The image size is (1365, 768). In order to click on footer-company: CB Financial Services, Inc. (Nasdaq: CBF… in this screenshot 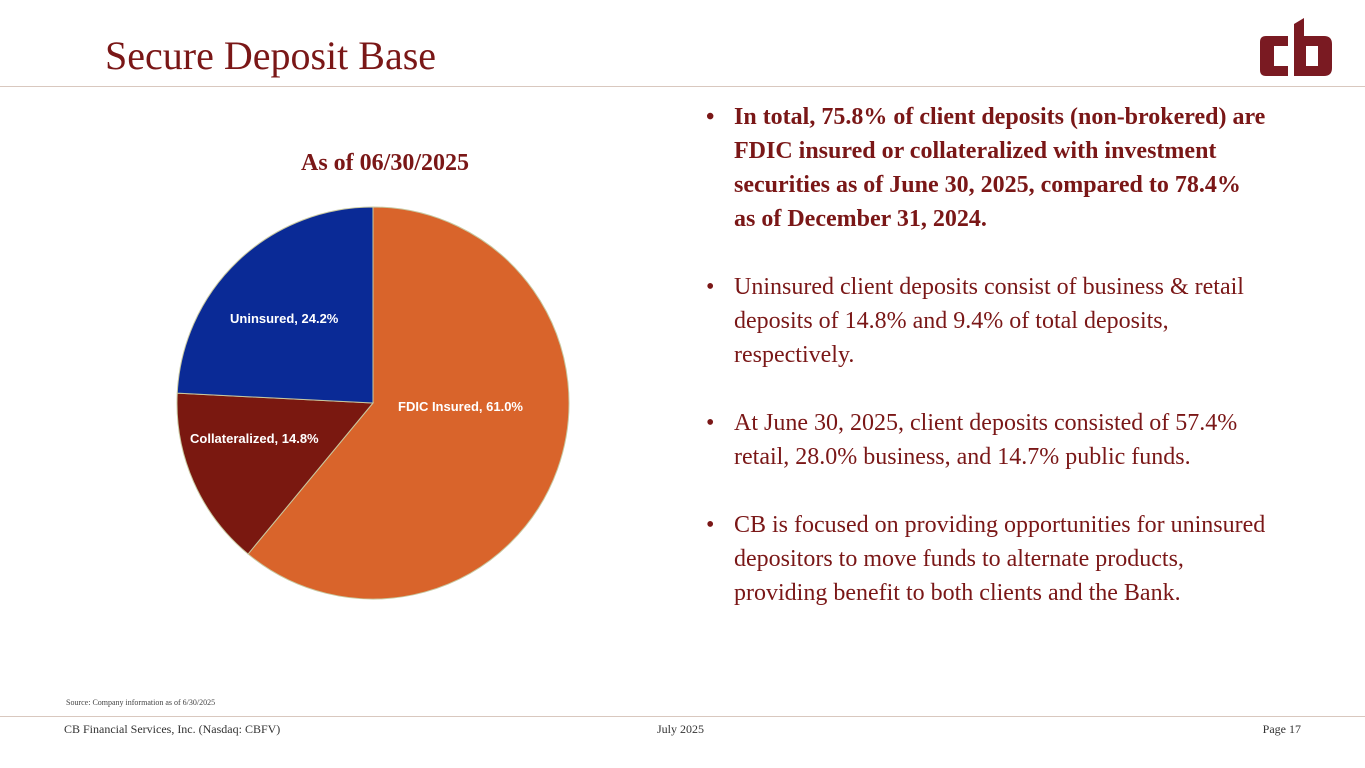, I will do `click(172, 729)`.